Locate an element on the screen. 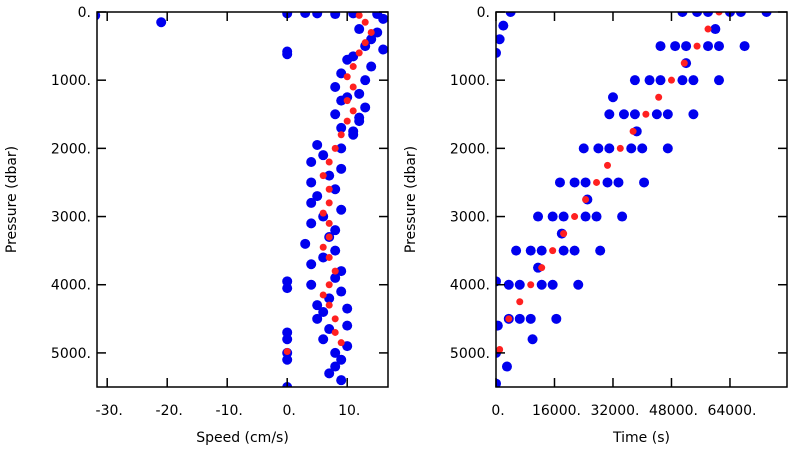 This screenshot has height=450, width=800. y-tick-label: 2000. is located at coordinates (470, 149).